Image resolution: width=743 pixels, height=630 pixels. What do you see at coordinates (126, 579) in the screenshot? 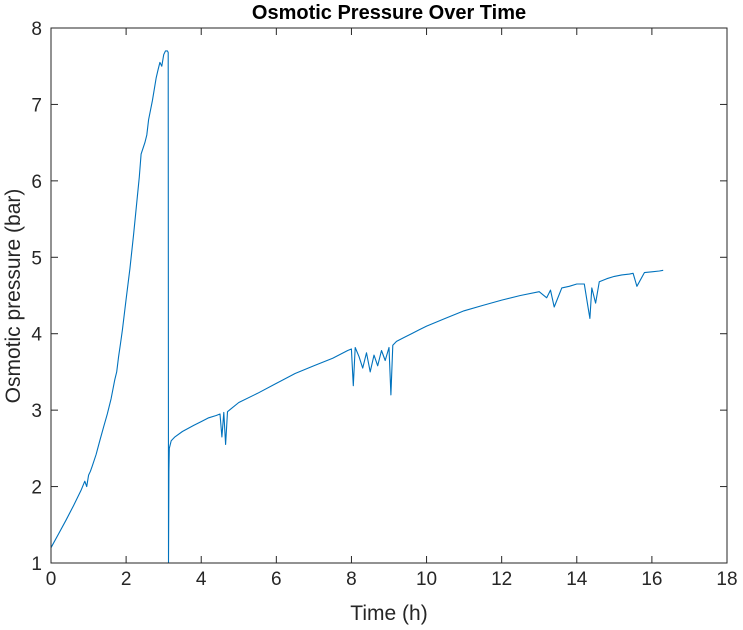
I see `x-tick-label: 2` at bounding box center [126, 579].